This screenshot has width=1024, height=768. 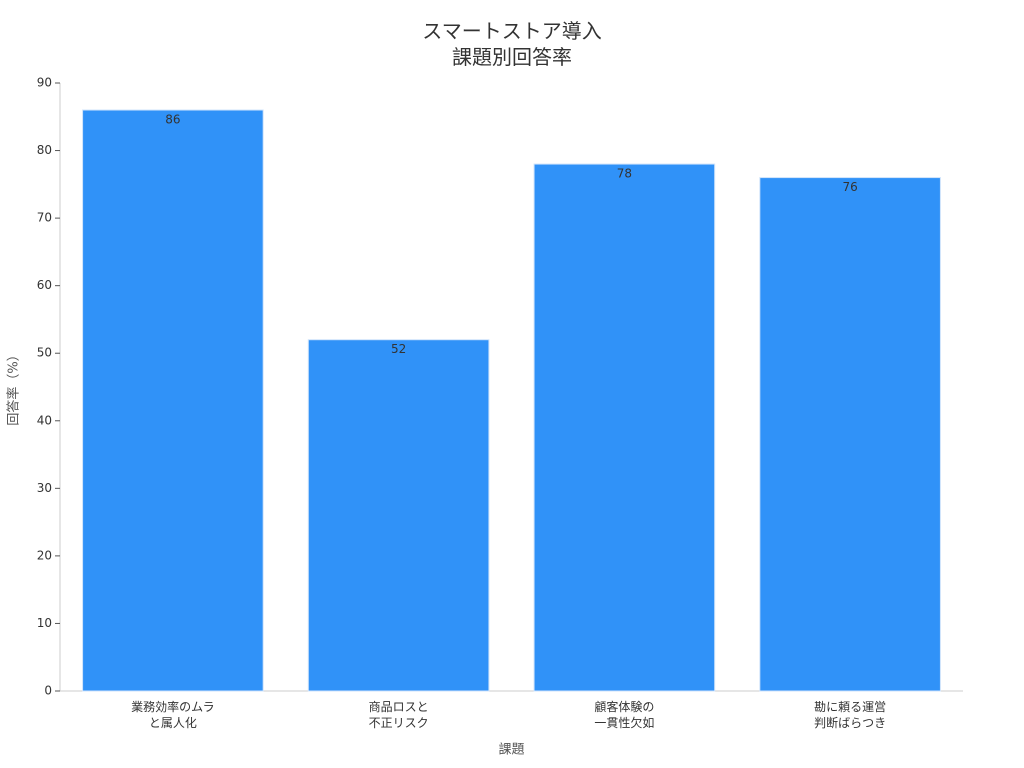 What do you see at coordinates (850, 715) in the screenshot?
I see `x-tick-label: 勘に頼る運営 判断ばらつき` at bounding box center [850, 715].